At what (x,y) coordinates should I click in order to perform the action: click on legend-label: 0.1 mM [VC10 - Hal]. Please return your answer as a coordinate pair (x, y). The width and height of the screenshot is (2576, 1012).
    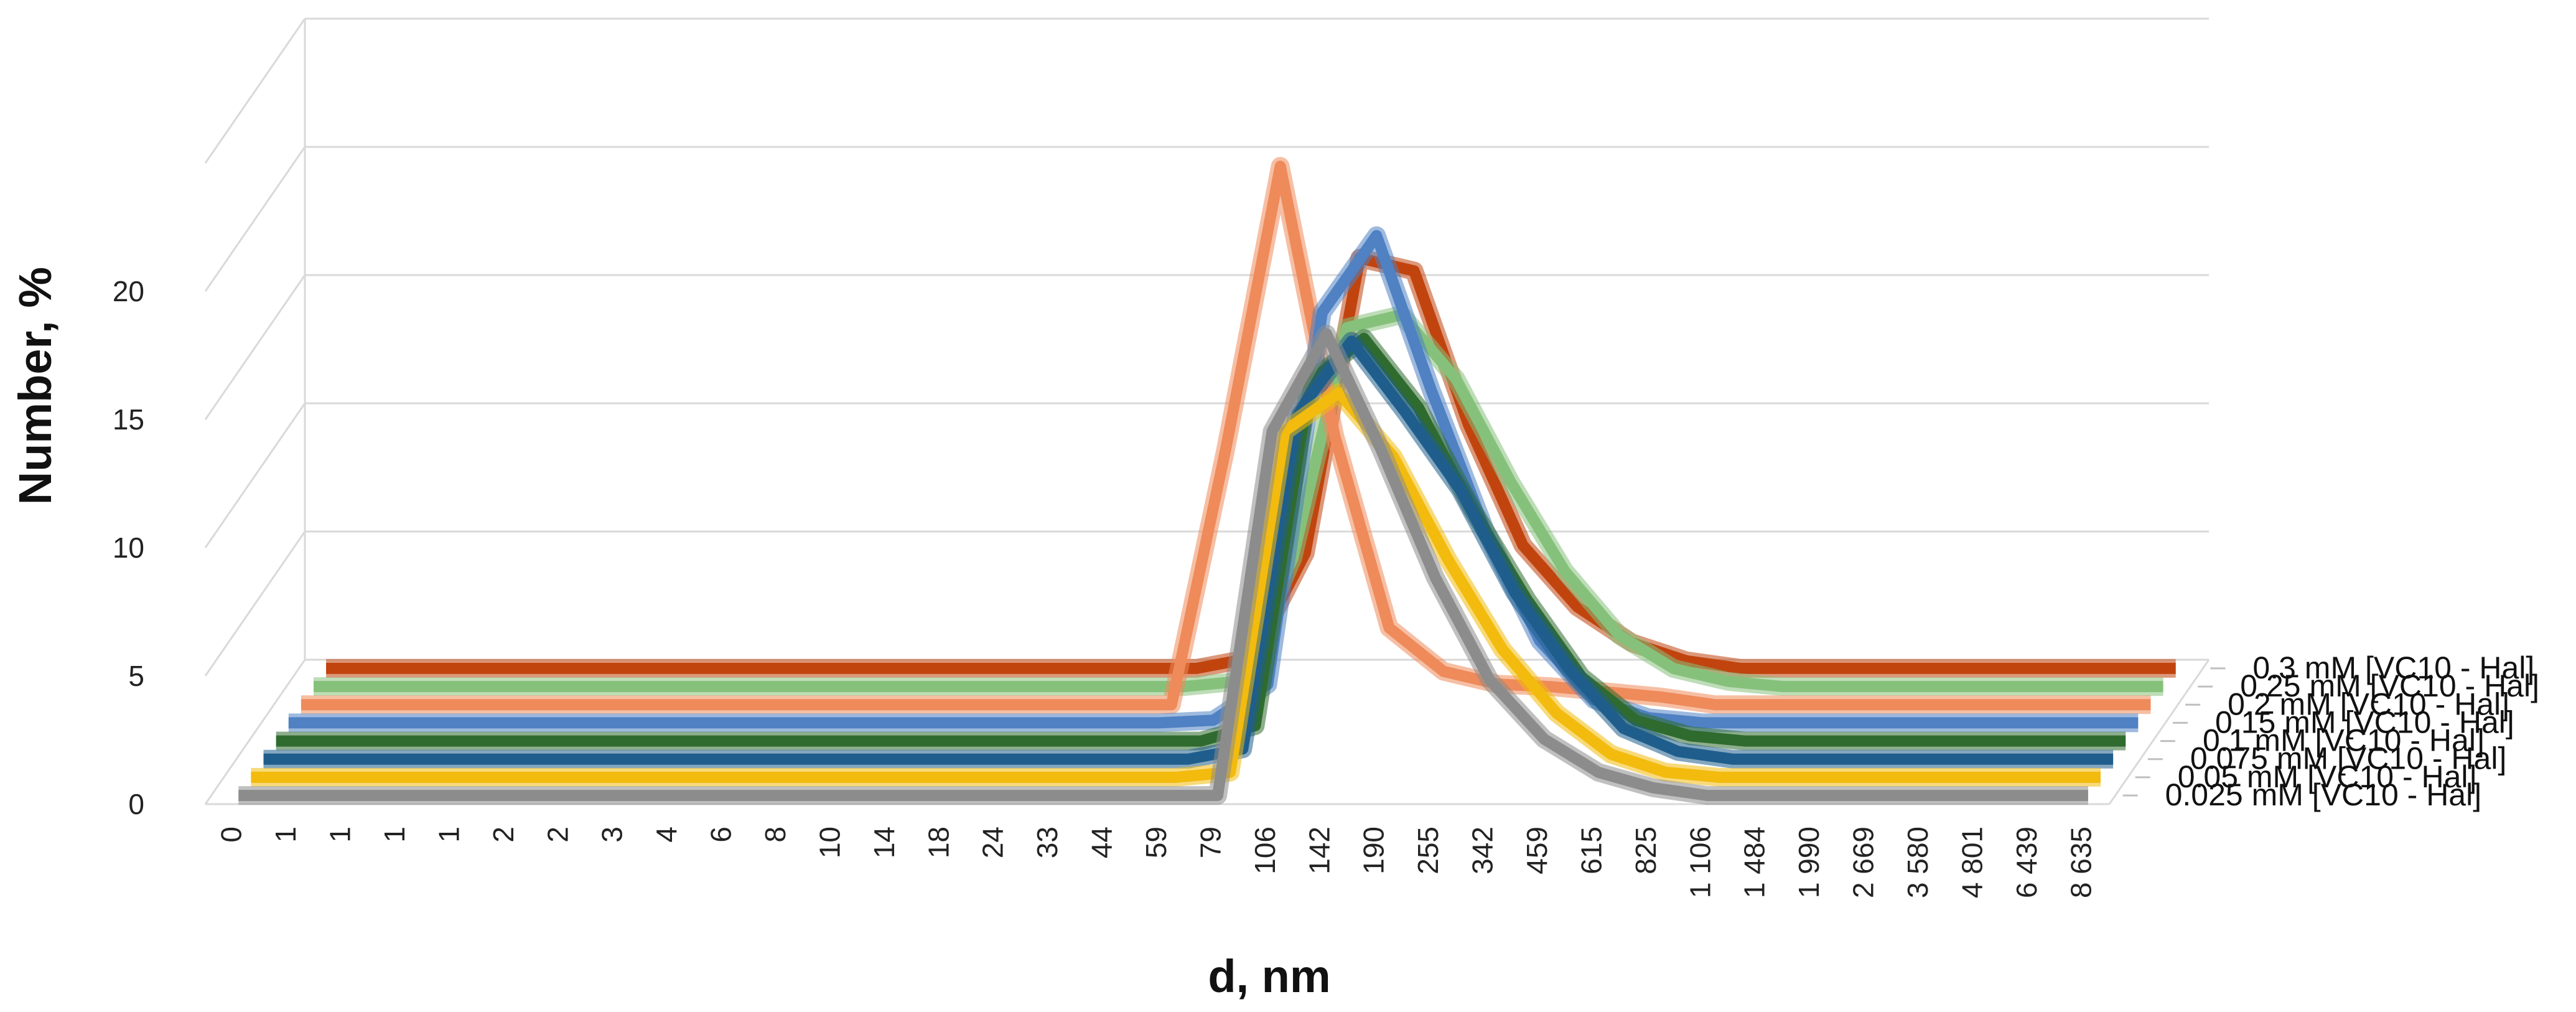
    Looking at the image, I should click on (2344, 740).